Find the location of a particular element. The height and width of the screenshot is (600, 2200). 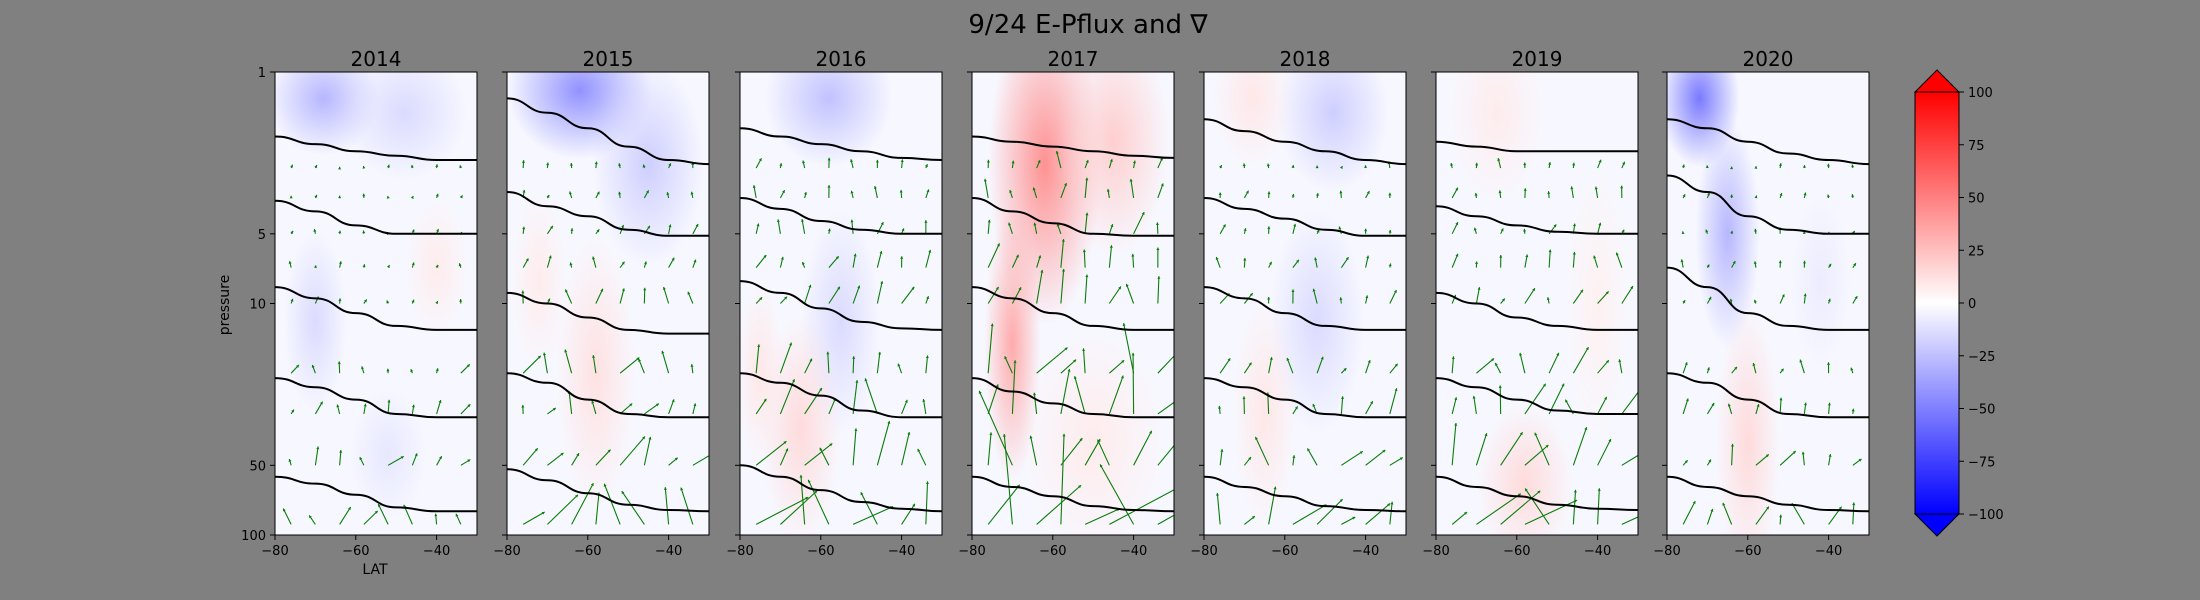

x-tick-label: −60 is located at coordinates (1516, 551).